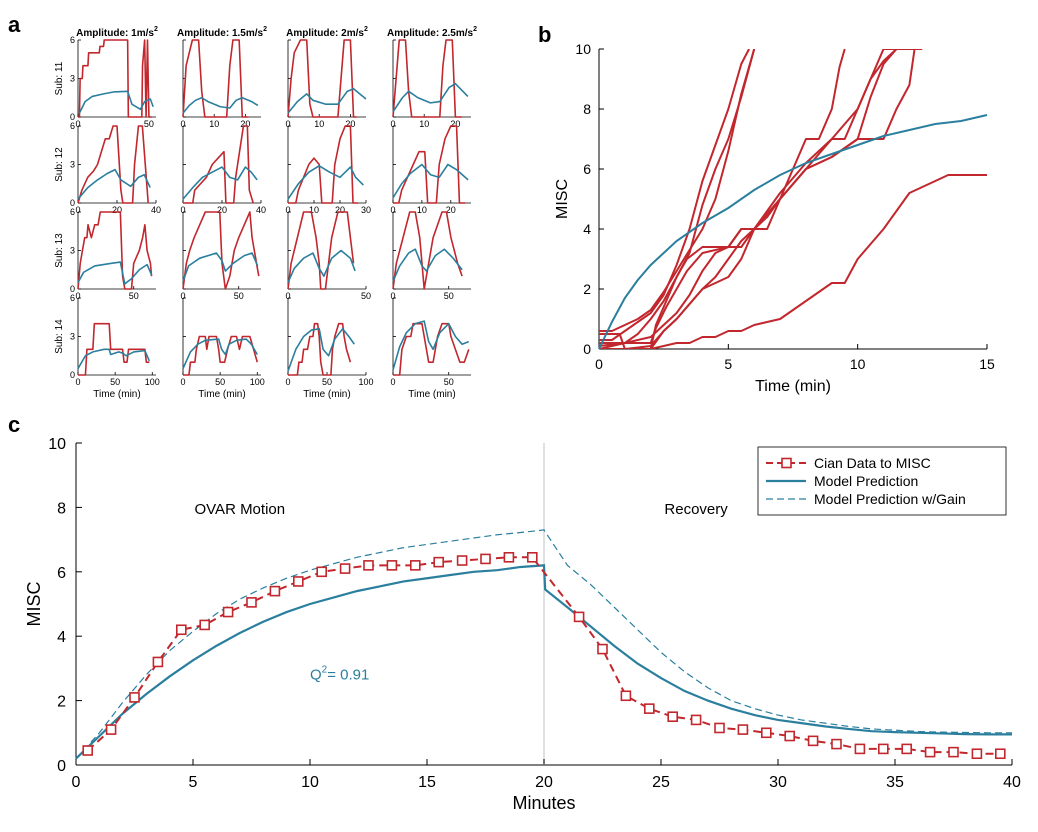 The image size is (1038, 832). What do you see at coordinates (59, 250) in the screenshot?
I see `subject-label-2: Sub: 13` at bounding box center [59, 250].